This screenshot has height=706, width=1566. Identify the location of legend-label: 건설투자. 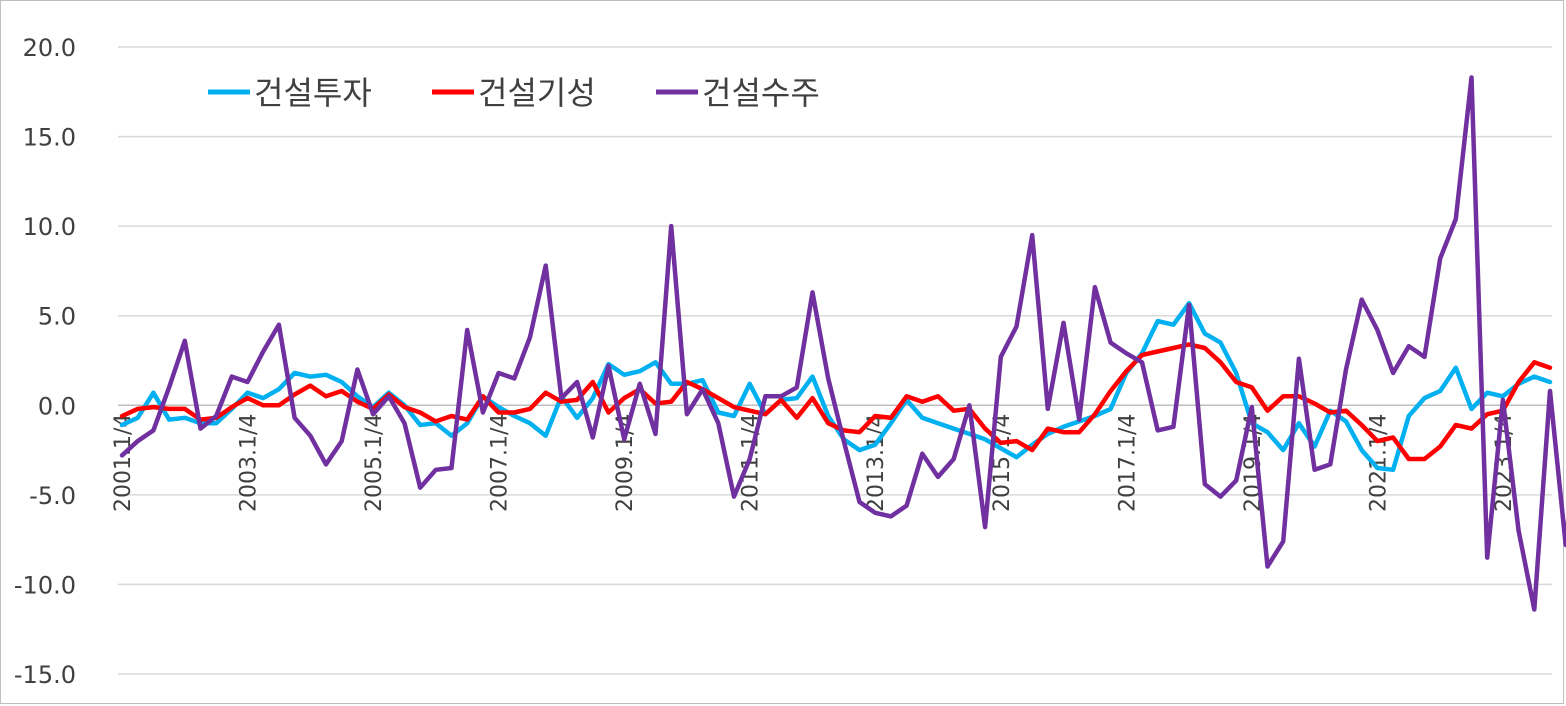
(313, 93).